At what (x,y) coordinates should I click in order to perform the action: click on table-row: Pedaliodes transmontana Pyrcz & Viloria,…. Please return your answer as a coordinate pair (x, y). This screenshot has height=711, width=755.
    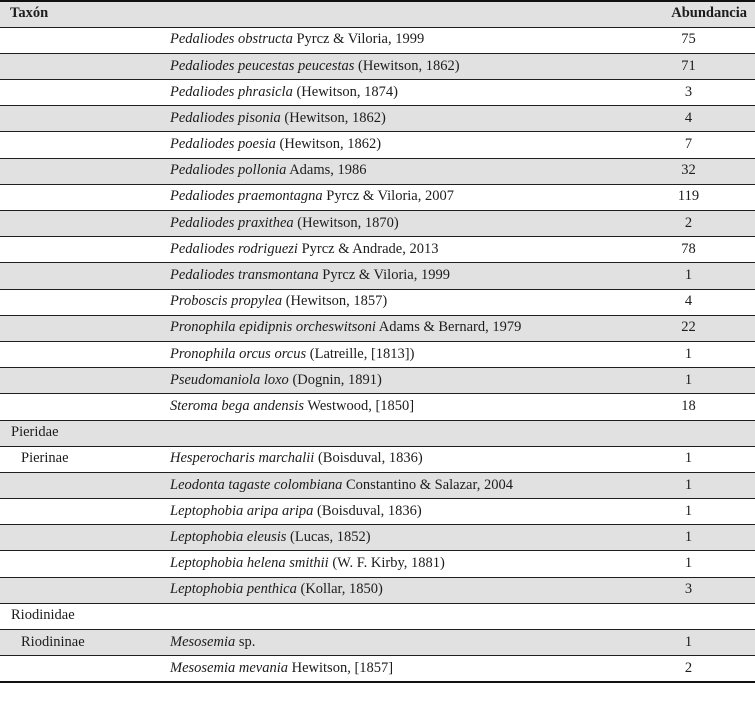
    Looking at the image, I should click on (377, 276).